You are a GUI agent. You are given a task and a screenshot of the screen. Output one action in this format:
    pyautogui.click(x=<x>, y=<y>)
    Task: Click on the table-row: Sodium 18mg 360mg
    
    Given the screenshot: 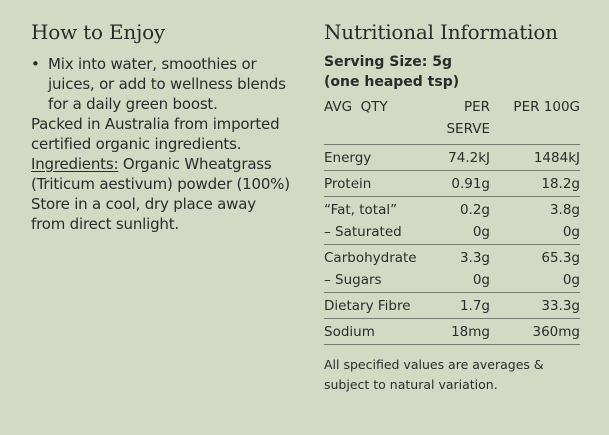 What is the action you would take?
    pyautogui.click(x=452, y=332)
    